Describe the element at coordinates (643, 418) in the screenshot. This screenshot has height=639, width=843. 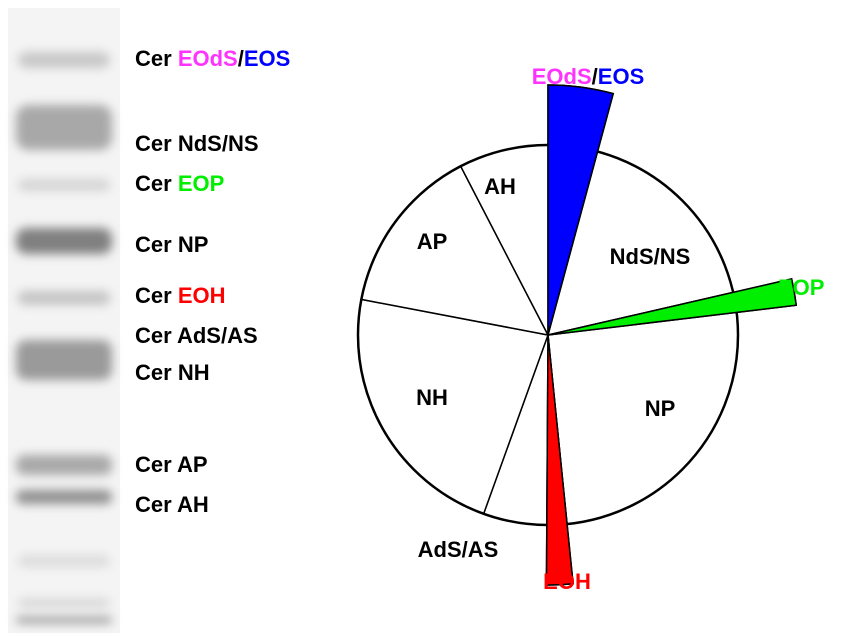
I see `pie-slice` at that location.